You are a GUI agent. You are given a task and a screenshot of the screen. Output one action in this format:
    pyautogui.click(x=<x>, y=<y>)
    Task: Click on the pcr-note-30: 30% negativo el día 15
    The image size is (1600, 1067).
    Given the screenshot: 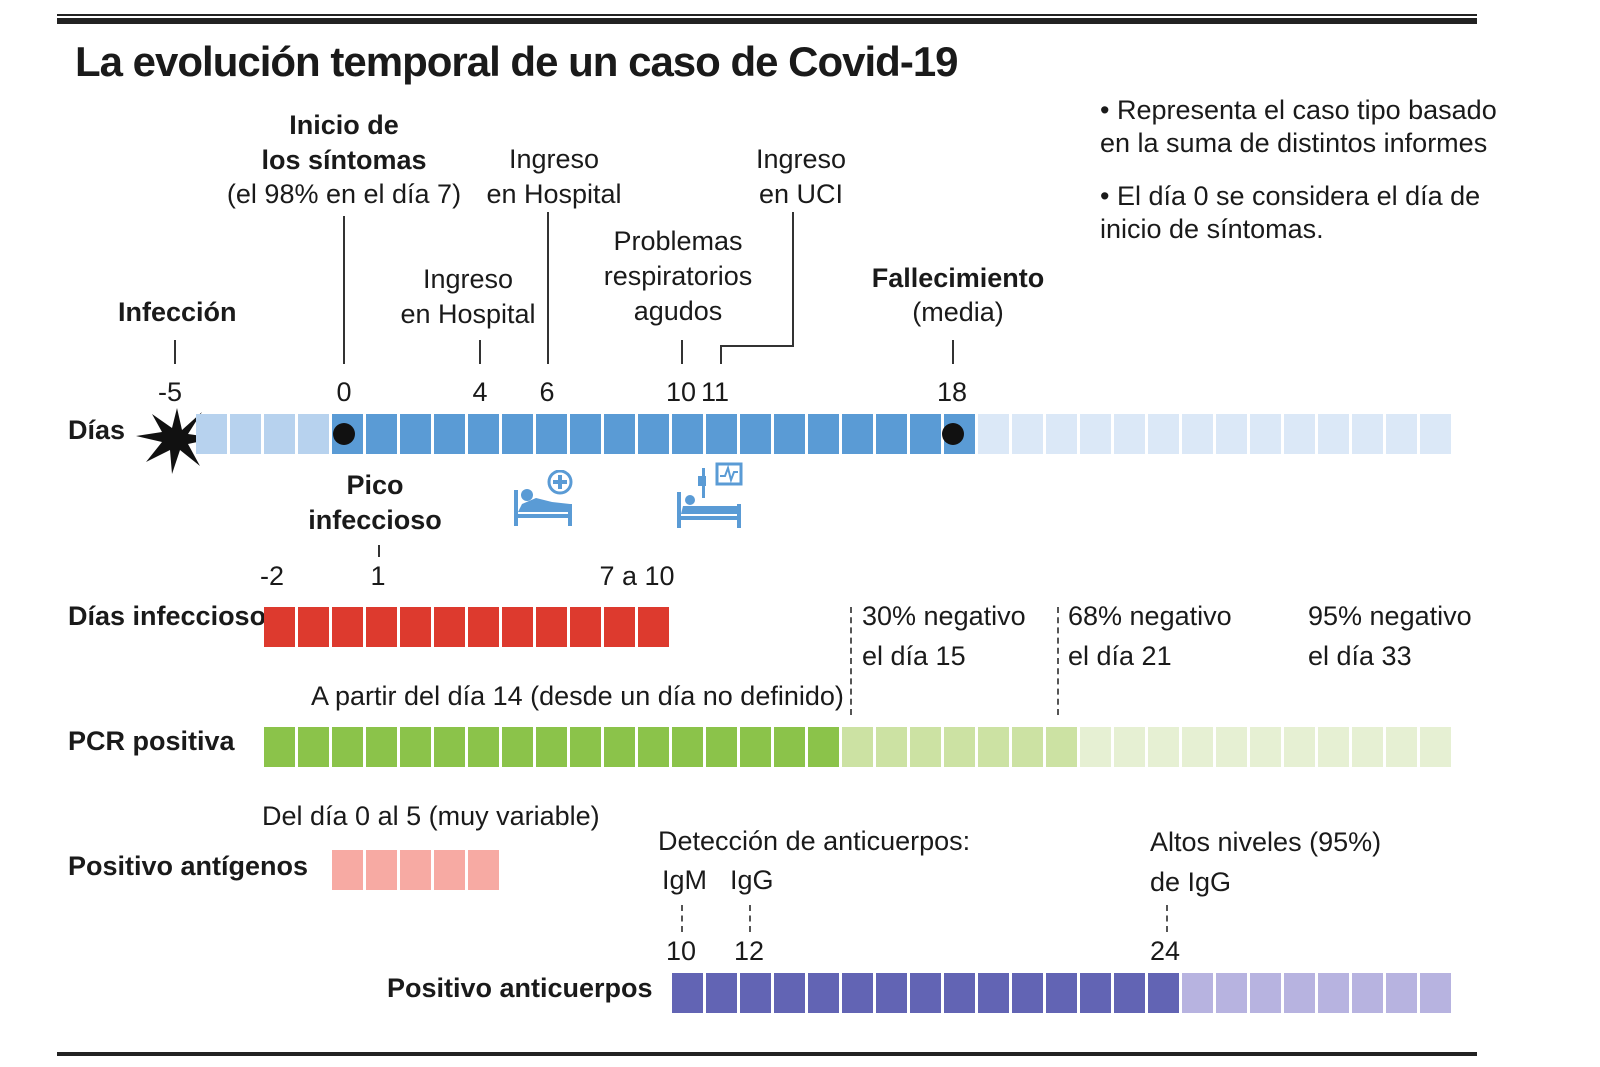 What is the action you would take?
    pyautogui.click(x=944, y=636)
    